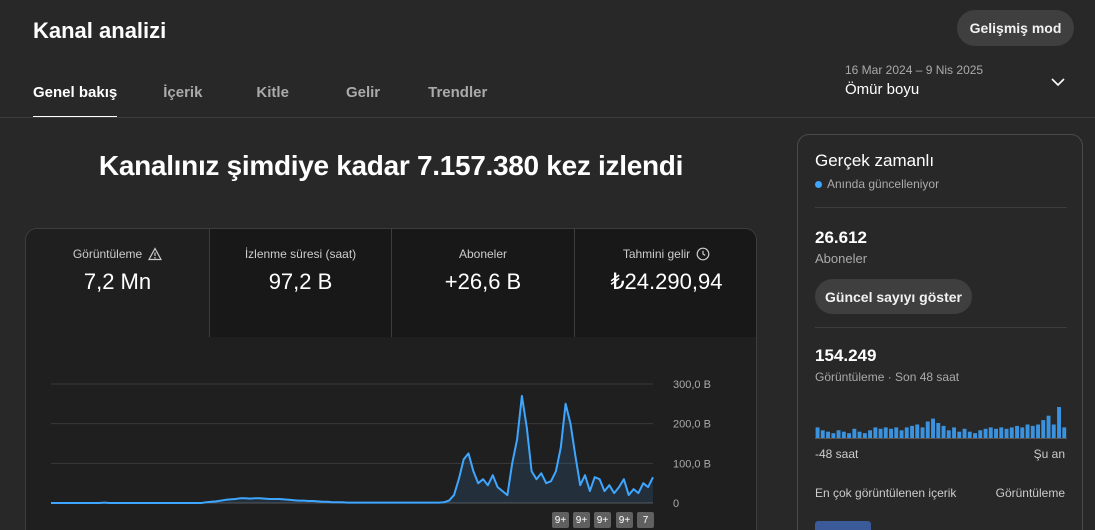 The image size is (1095, 530). Describe the element at coordinates (843, 525) in the screenshot. I see `top-content-thumbnail` at that location.